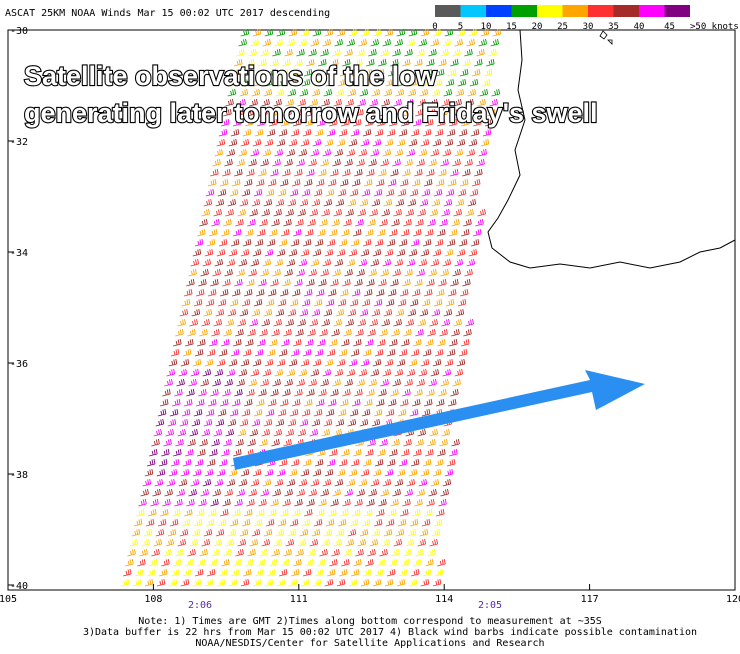  I want to click on legend-label: 10, so click(486, 27).